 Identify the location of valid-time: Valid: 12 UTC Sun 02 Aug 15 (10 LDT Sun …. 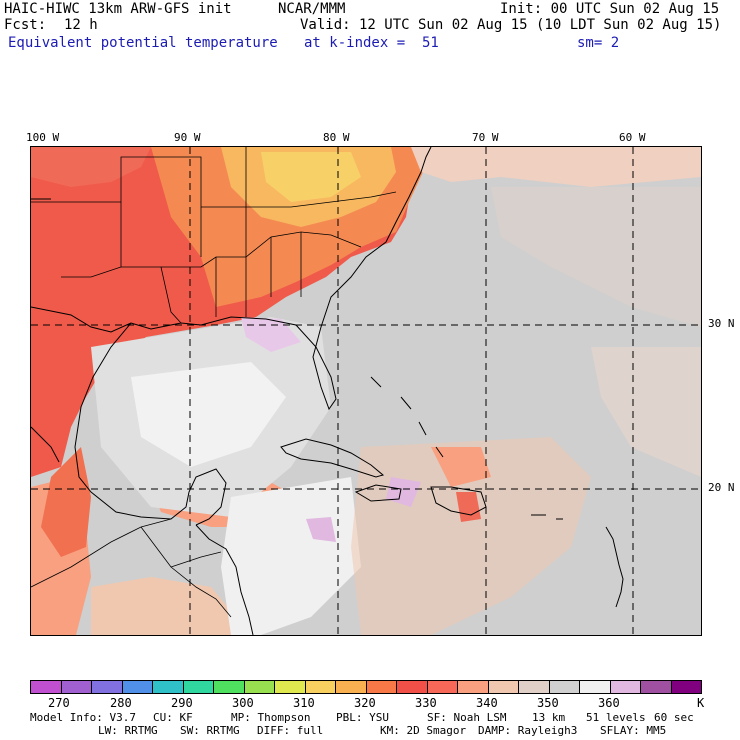
(511, 25).